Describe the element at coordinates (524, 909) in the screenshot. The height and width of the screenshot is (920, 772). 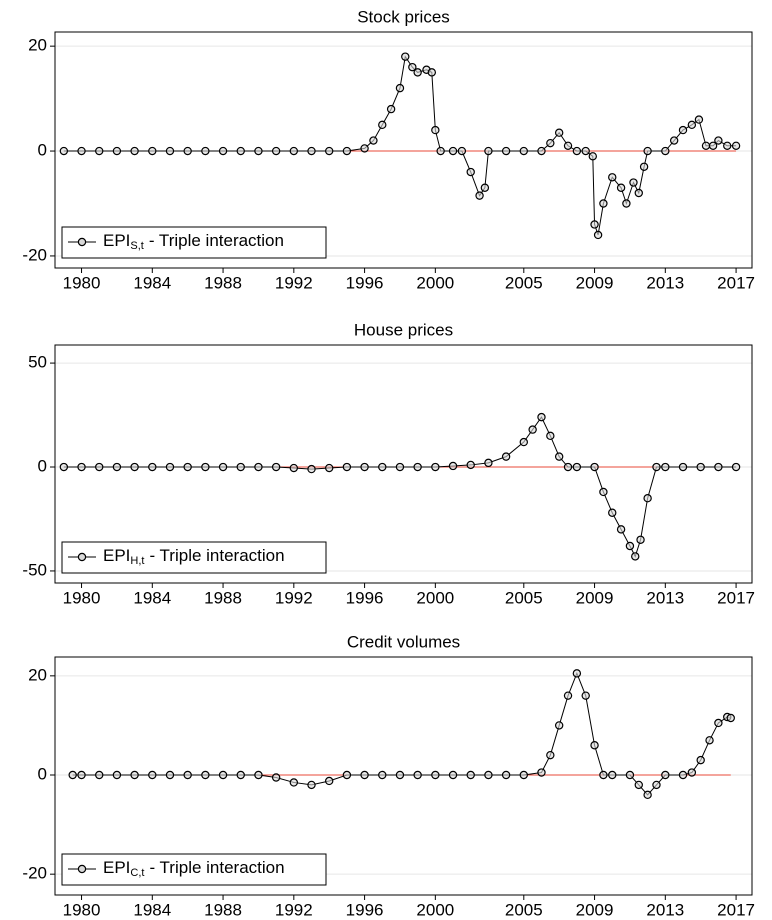
I see `x-tick-label: 2005` at that location.